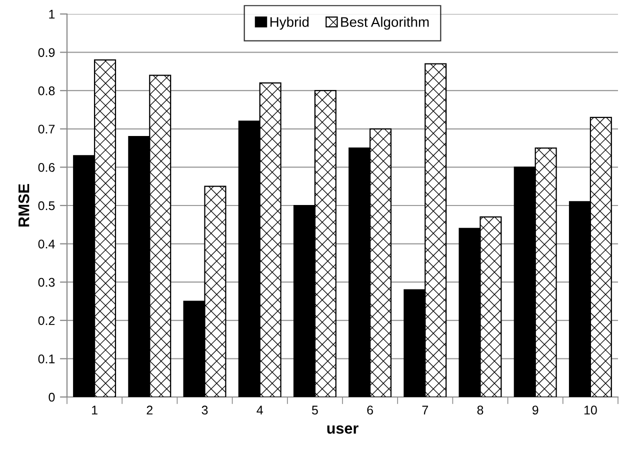 The height and width of the screenshot is (449, 636). What do you see at coordinates (46, 91) in the screenshot?
I see `y-tick-label: 0.8` at bounding box center [46, 91].